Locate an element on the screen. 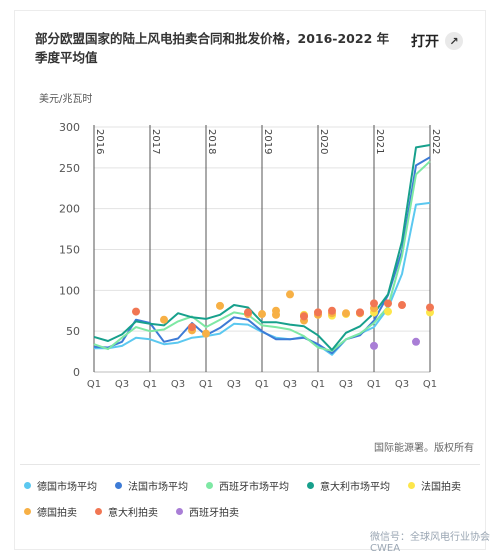 Image resolution: width=500 pixels, height=559 pixels. legend-item: 德国市场平均 is located at coordinates (60, 485).